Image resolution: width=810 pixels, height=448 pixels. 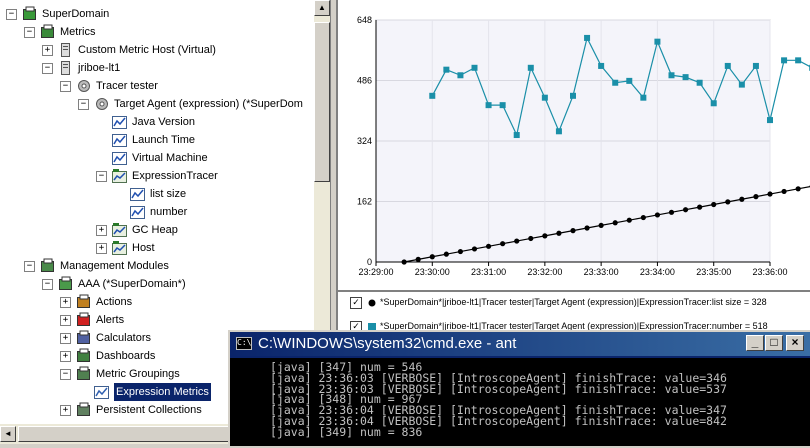 I want to click on minimize-button: _, so click(x=755, y=343).